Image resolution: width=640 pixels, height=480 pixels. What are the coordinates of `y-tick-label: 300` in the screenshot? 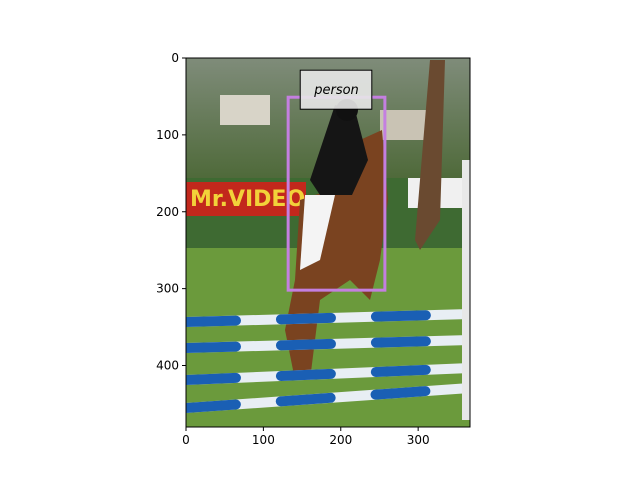 It's located at (167, 289).